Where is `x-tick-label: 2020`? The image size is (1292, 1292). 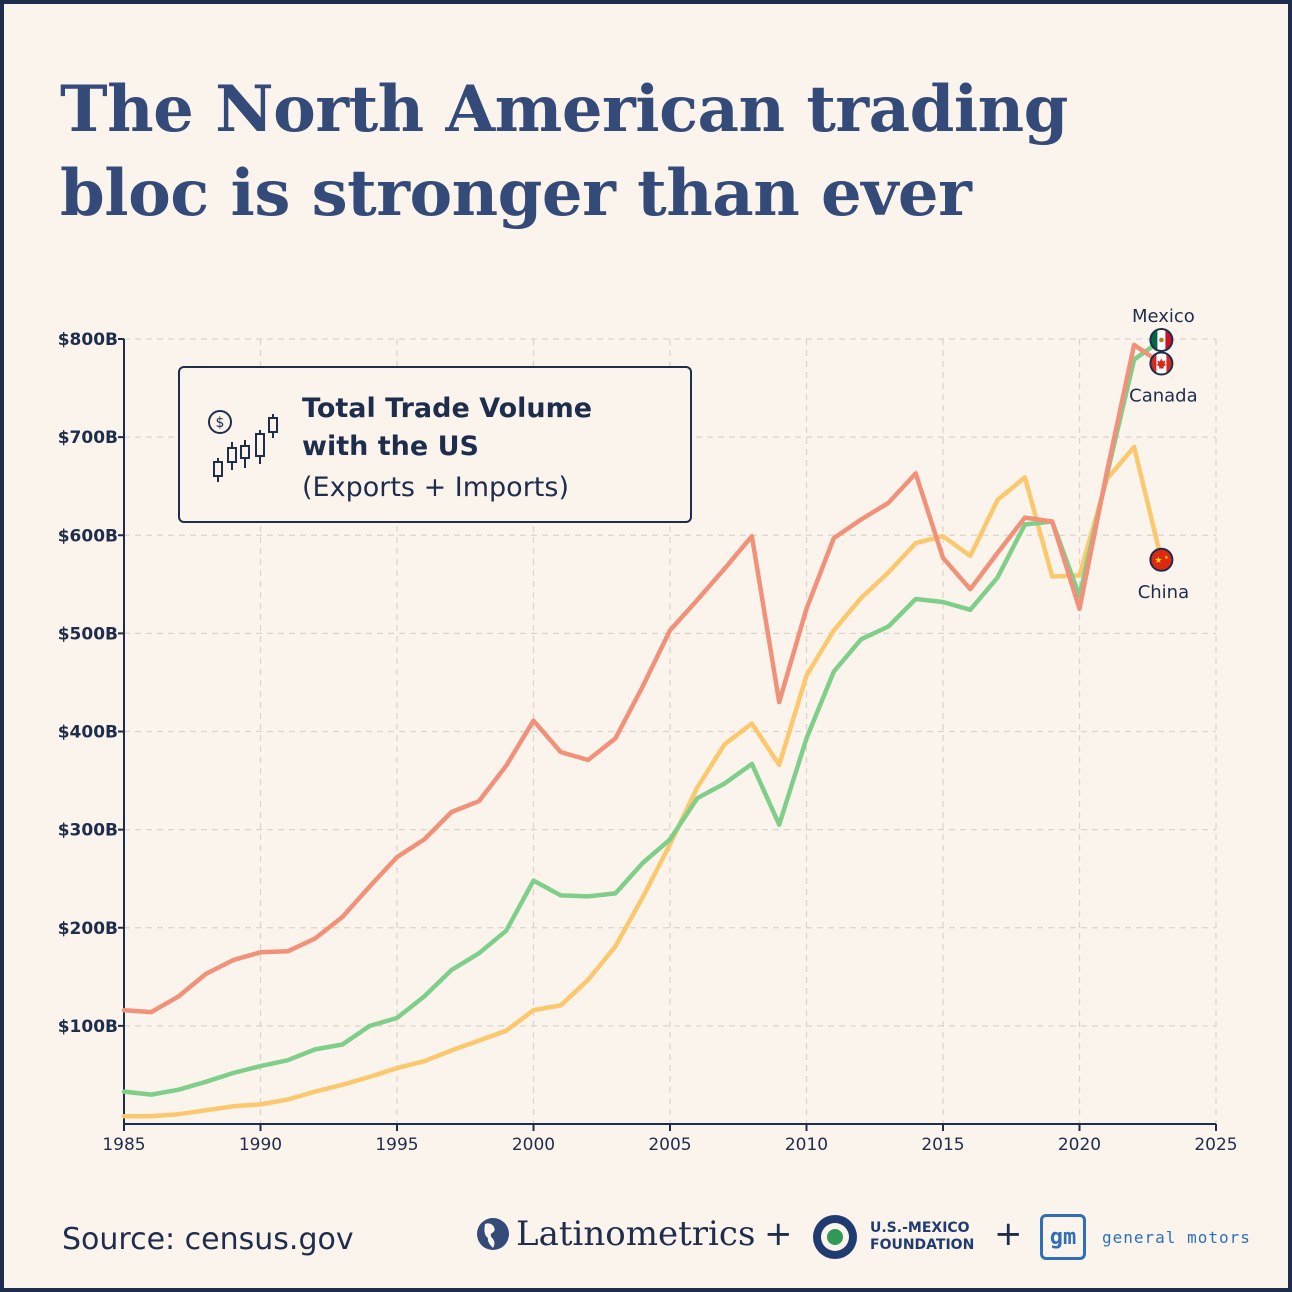
x-tick-label: 2020 is located at coordinates (1079, 1145).